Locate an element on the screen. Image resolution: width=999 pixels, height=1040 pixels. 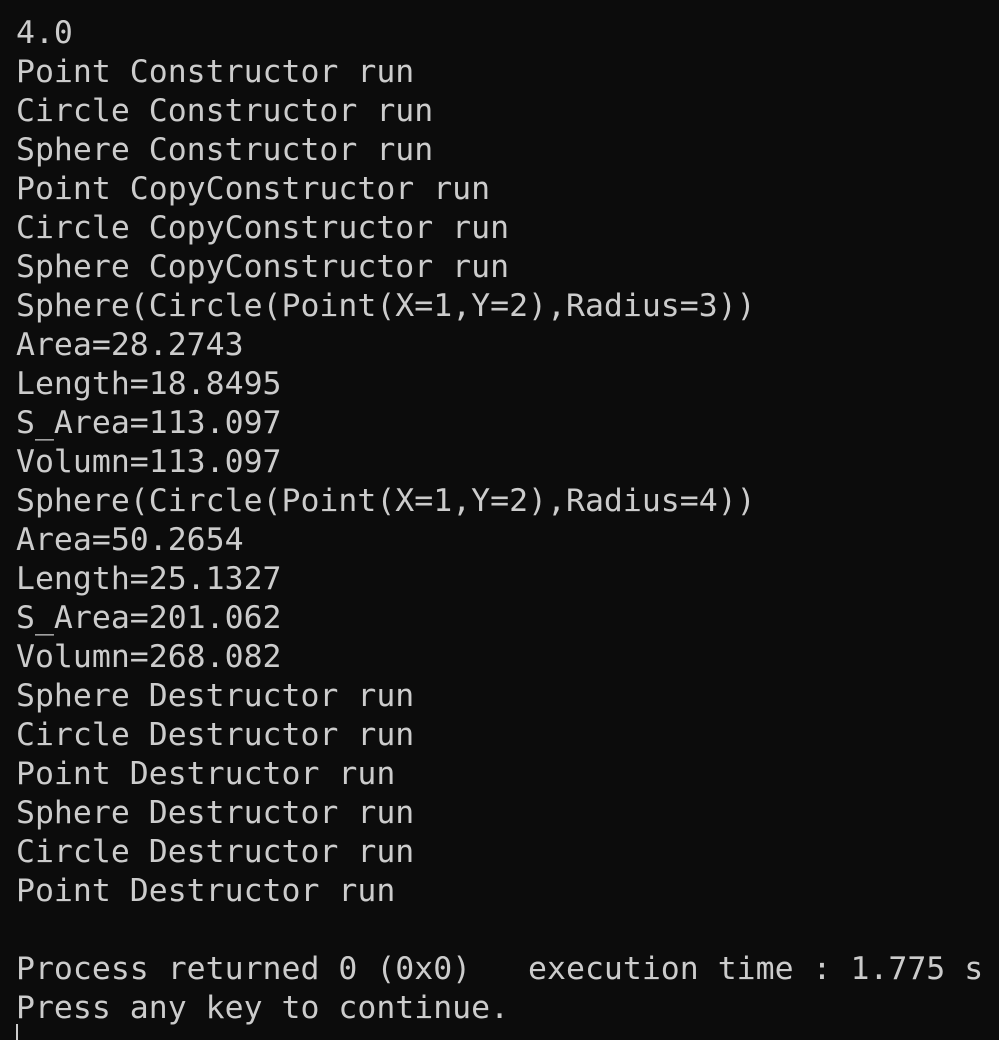
output-line: Area=50.2654 is located at coordinates (130, 540).